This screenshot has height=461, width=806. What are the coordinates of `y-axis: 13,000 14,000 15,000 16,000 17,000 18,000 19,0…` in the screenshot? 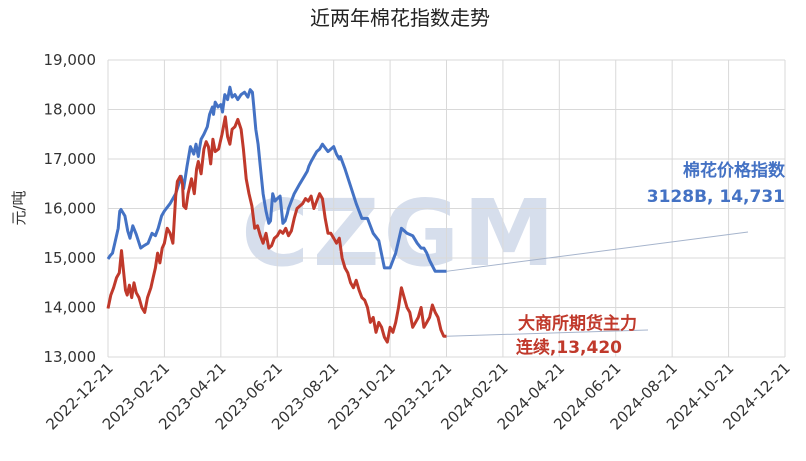 It's located at (70, 208).